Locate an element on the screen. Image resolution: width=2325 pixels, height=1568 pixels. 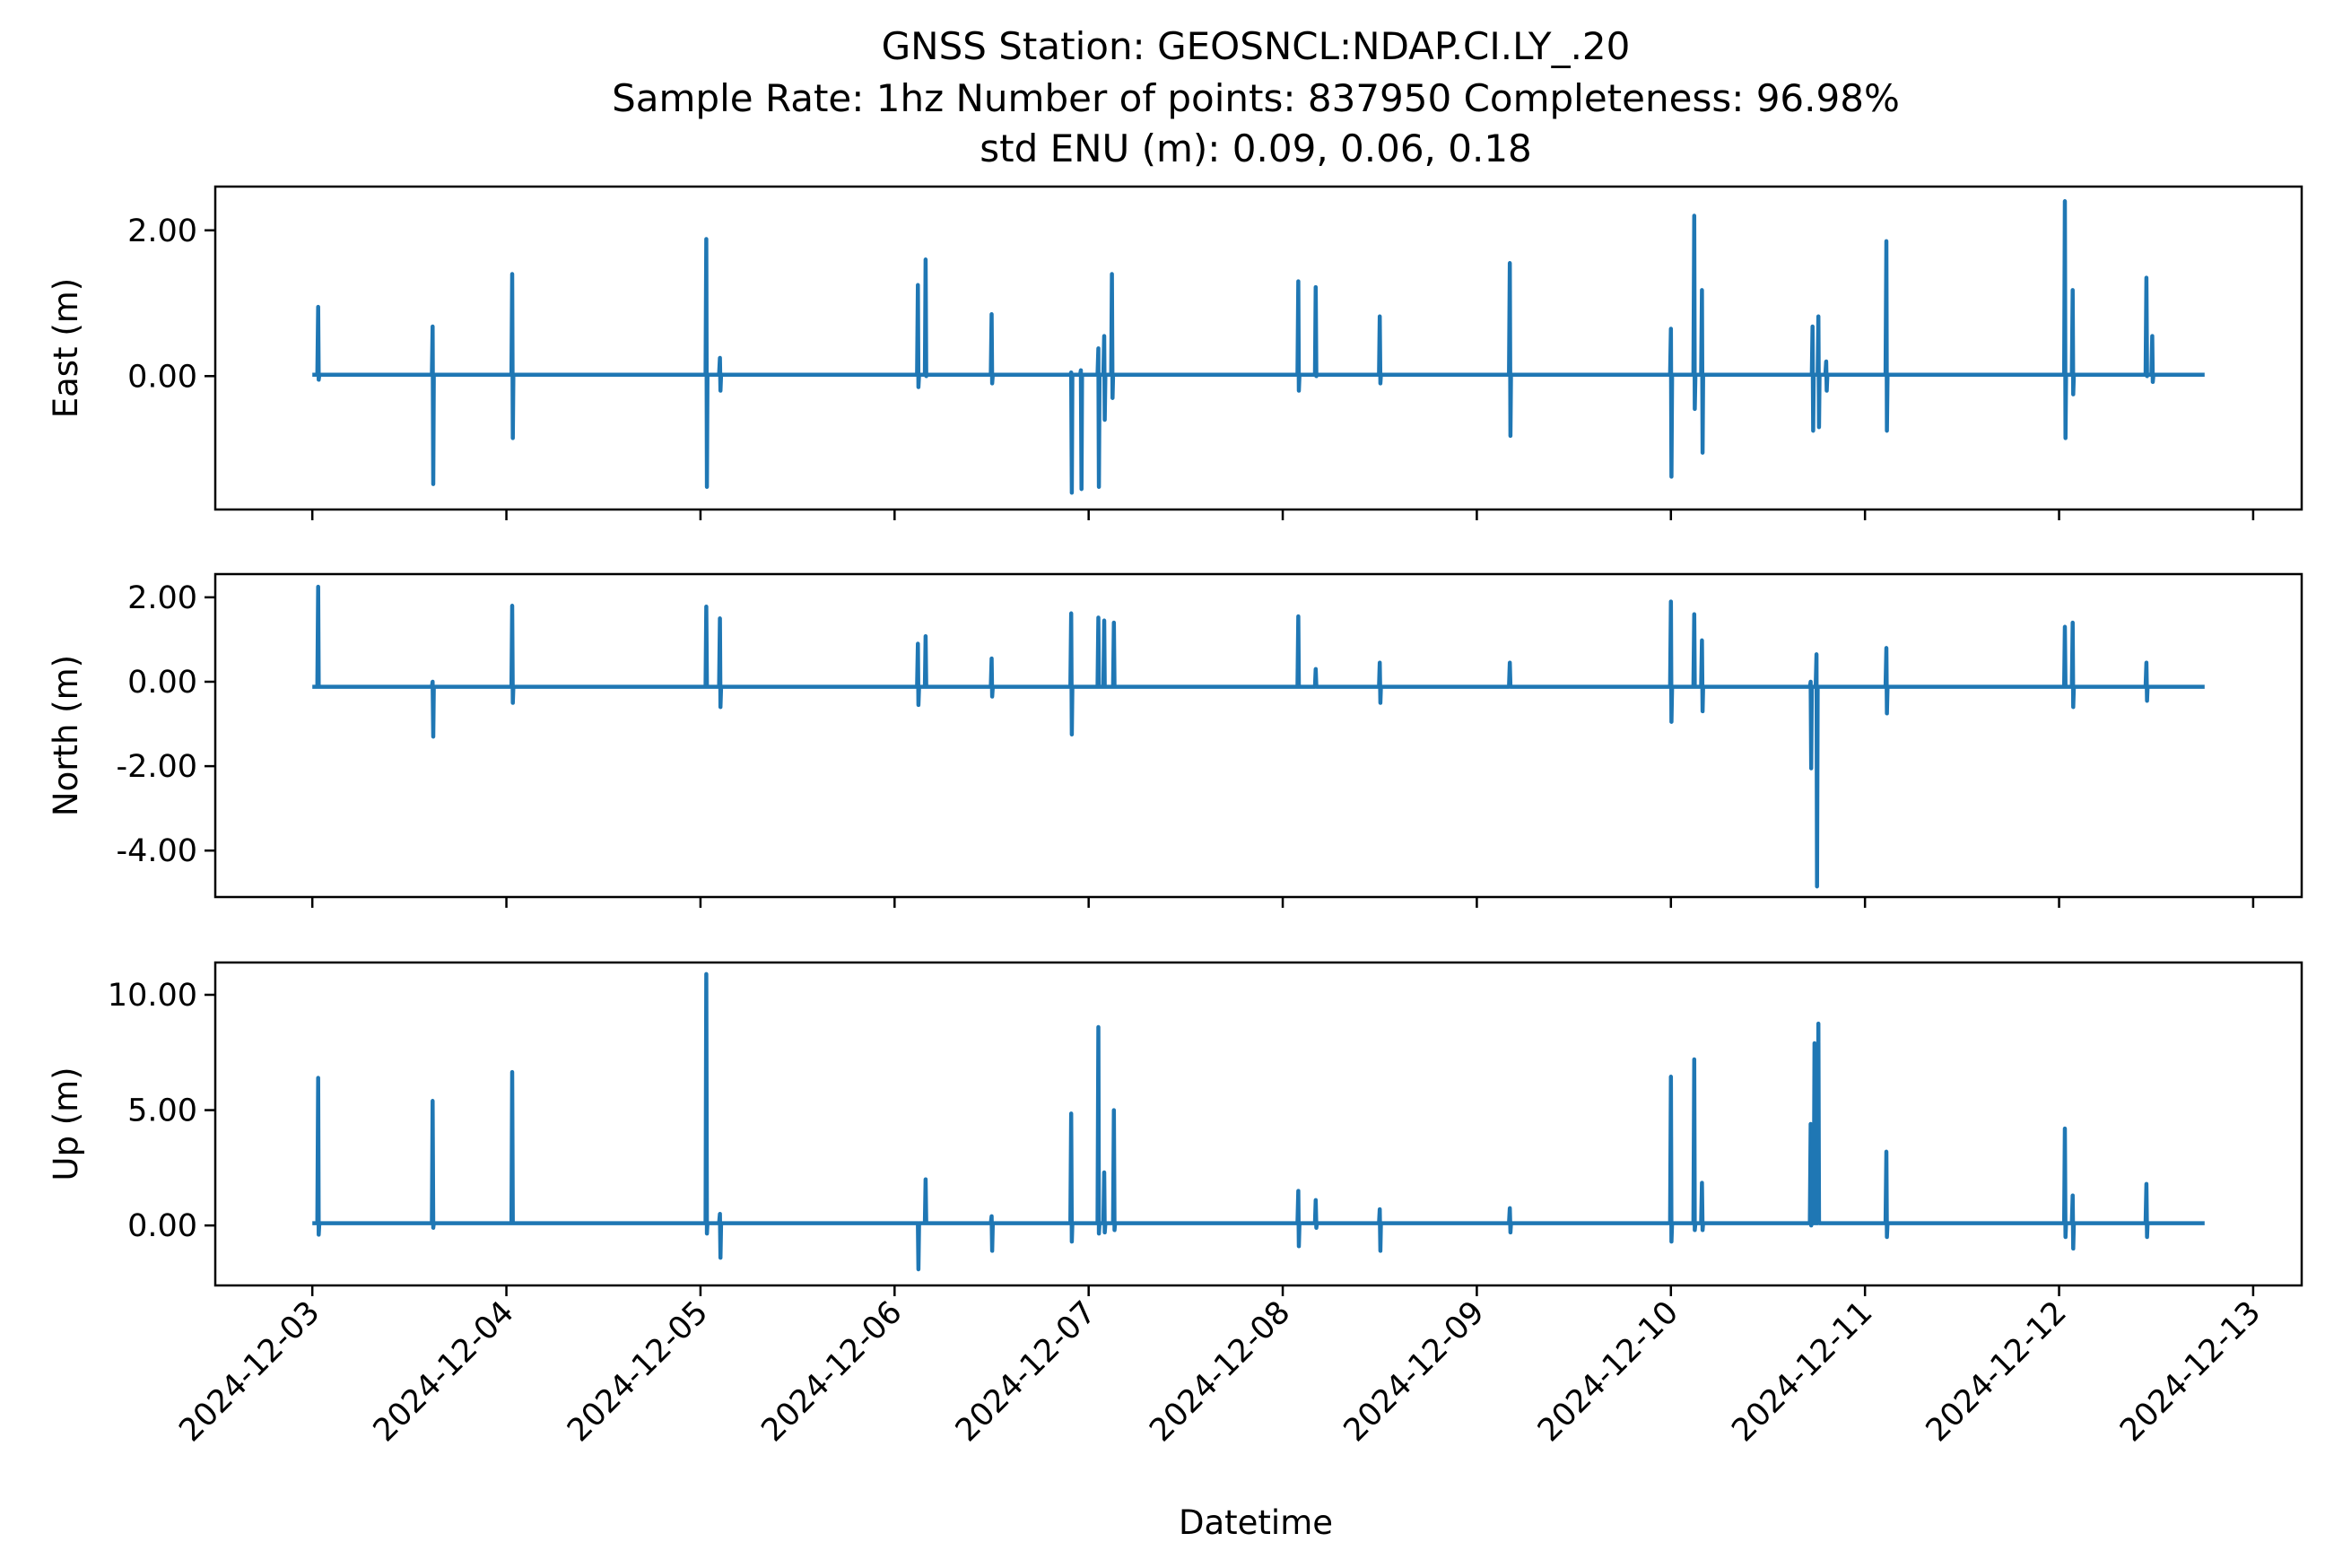
y-axis-label: North (m) is located at coordinates (66, 735).